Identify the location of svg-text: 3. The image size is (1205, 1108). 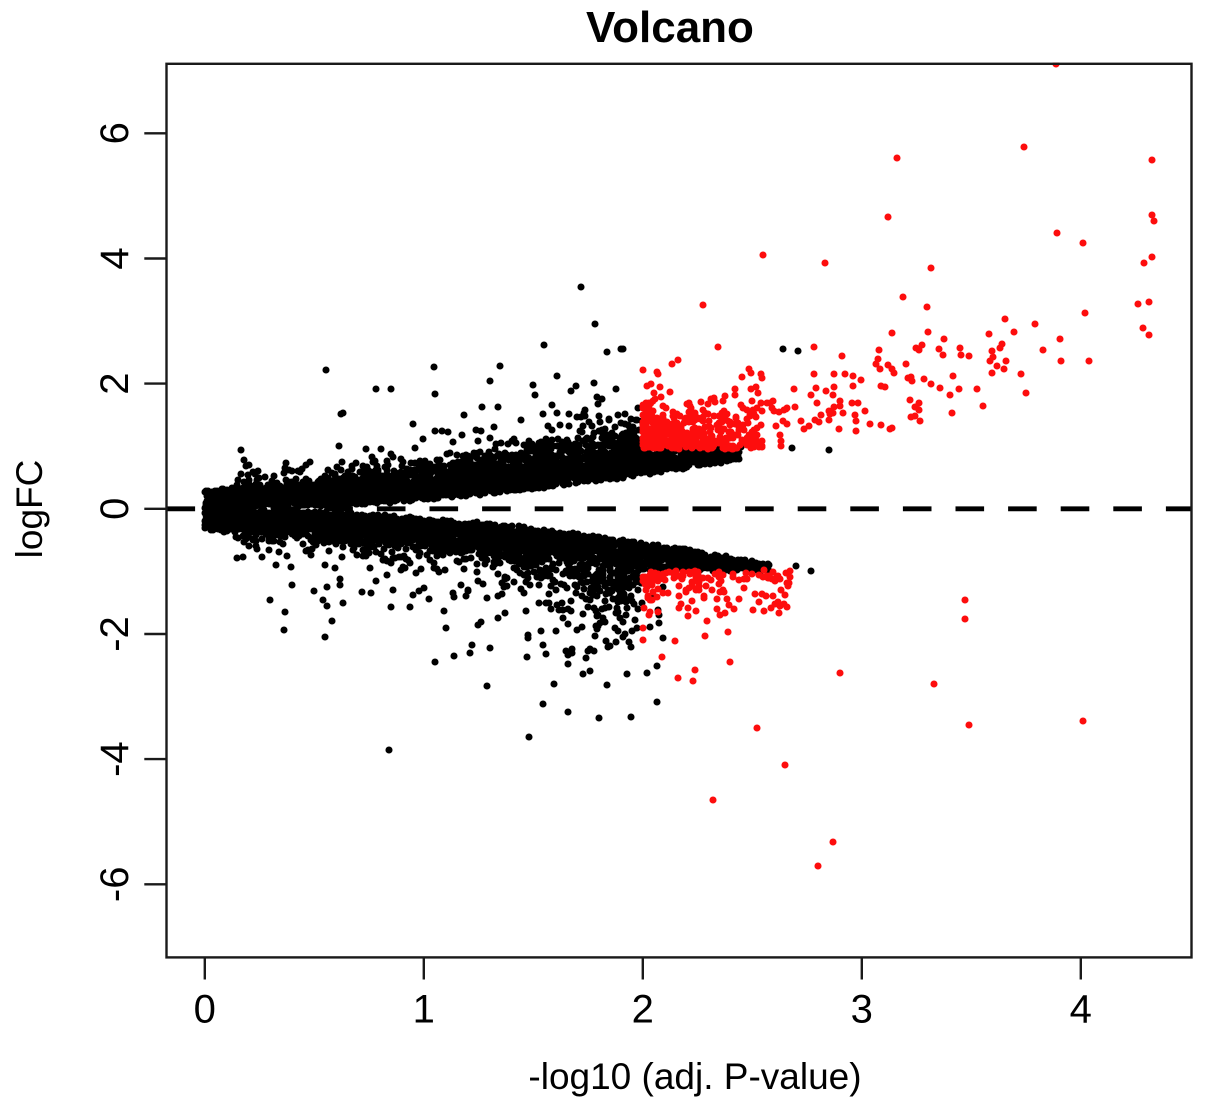
(862, 1009).